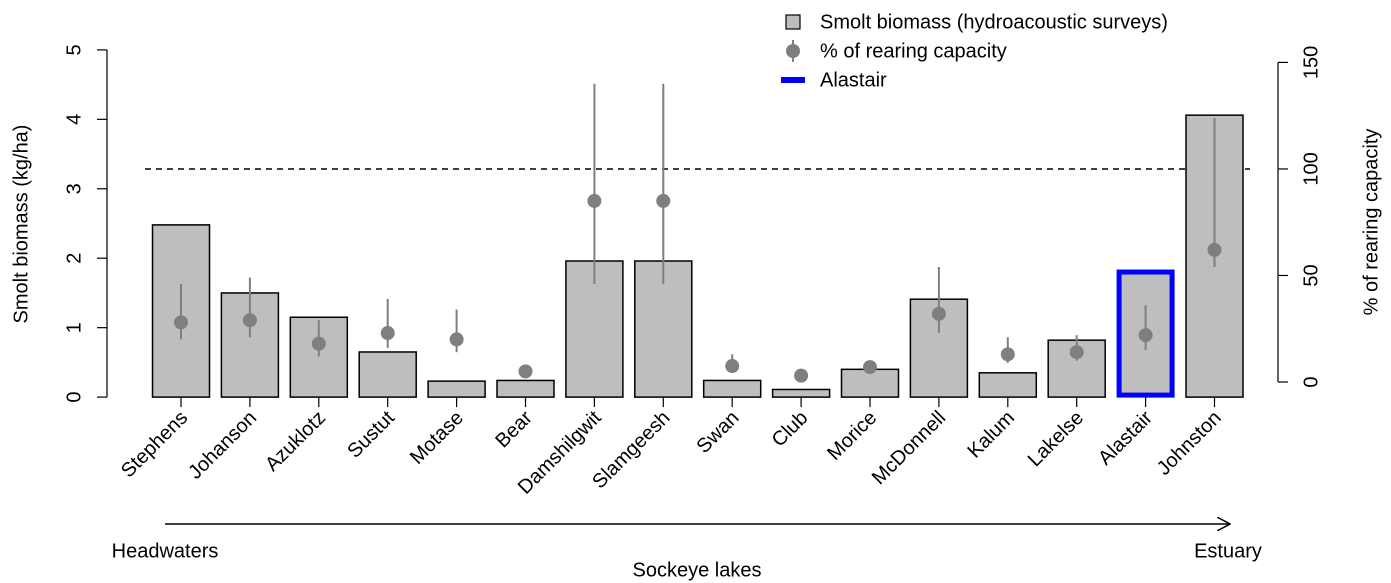 Image resolution: width=1391 pixels, height=583 pixels. Describe the element at coordinates (1056, 439) in the screenshot. I see `x-tick-label: Lakelse` at that location.